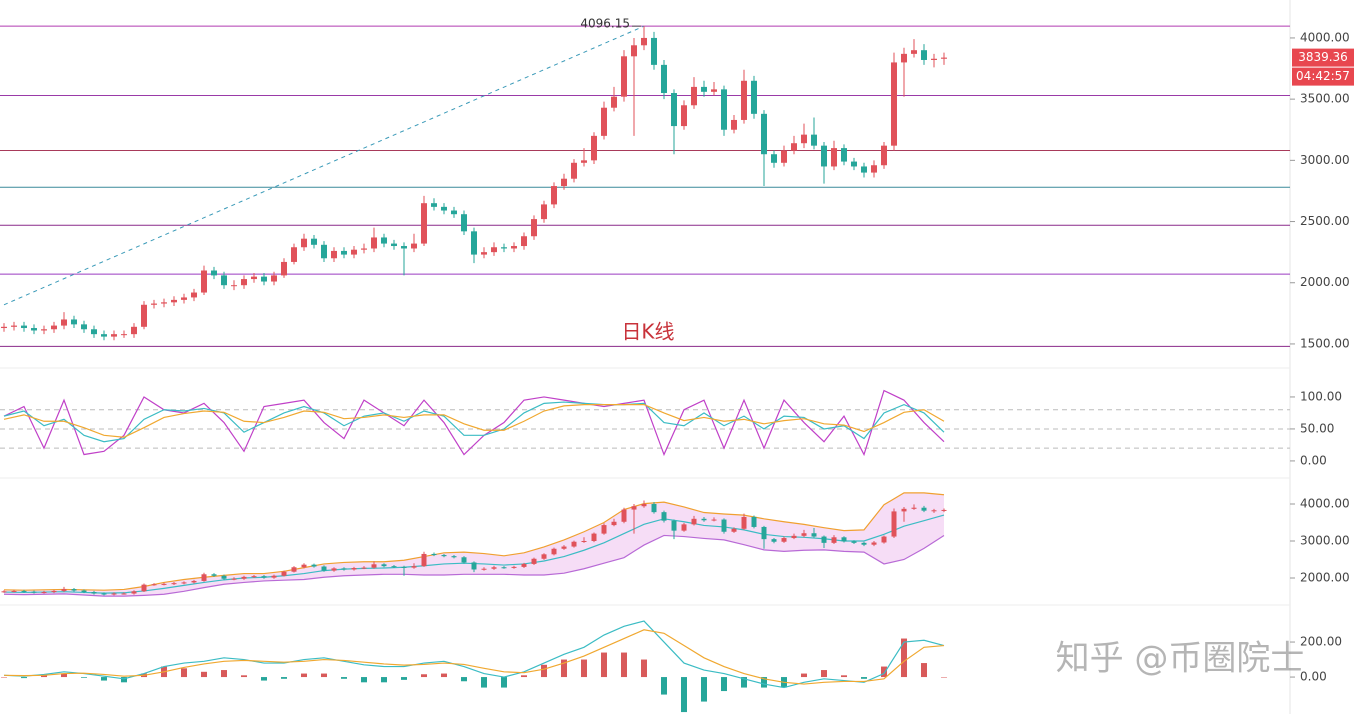 The image size is (1354, 714). What do you see at coordinates (1321, 396) in the screenshot?
I see `y-tick-label: 100.00` at bounding box center [1321, 396].